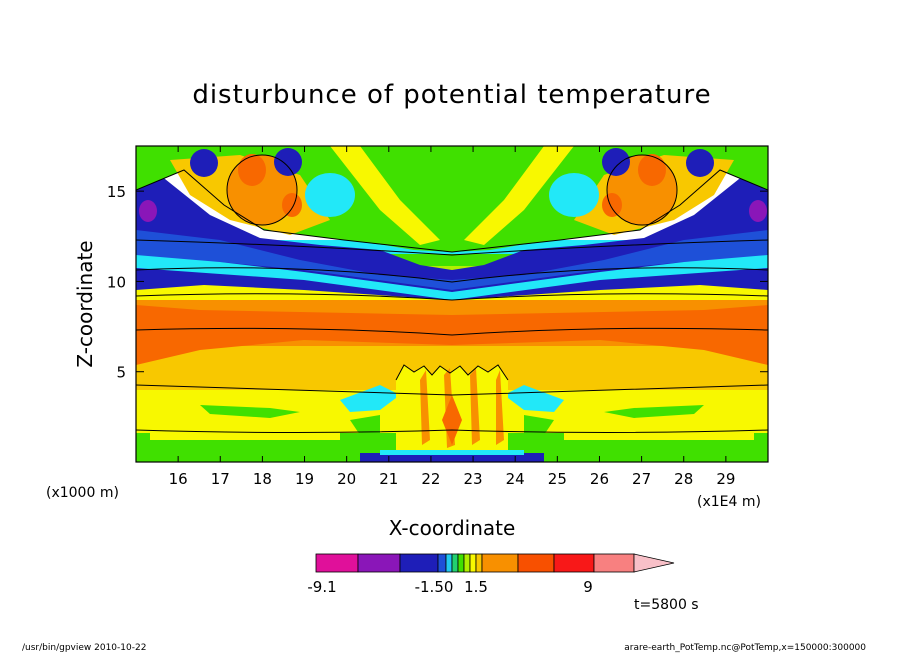  What do you see at coordinates (85, 303) in the screenshot?
I see `y-axis-label: Z-coordinate` at bounding box center [85, 303].